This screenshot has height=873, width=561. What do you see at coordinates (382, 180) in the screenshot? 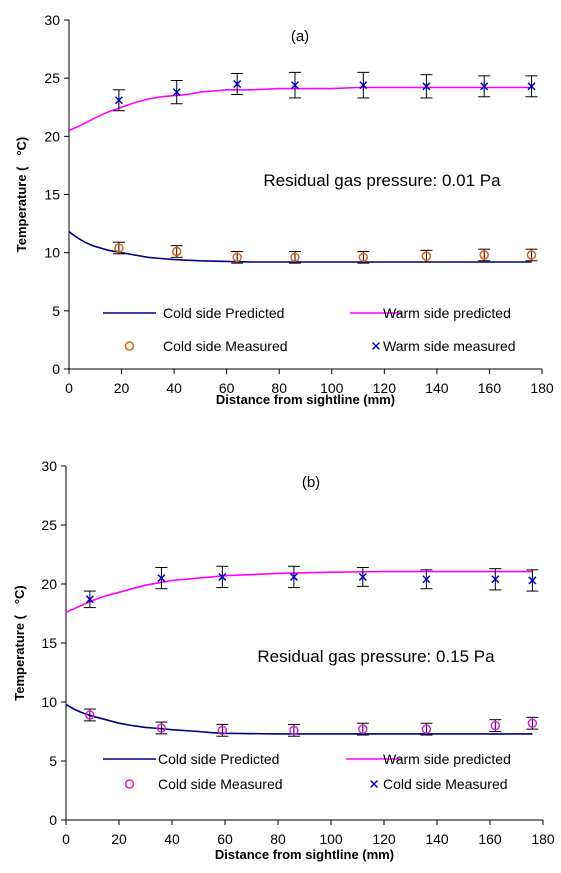
I see `pressure-annotation: Residual gas pressure: 0.01 Pa` at bounding box center [382, 180].